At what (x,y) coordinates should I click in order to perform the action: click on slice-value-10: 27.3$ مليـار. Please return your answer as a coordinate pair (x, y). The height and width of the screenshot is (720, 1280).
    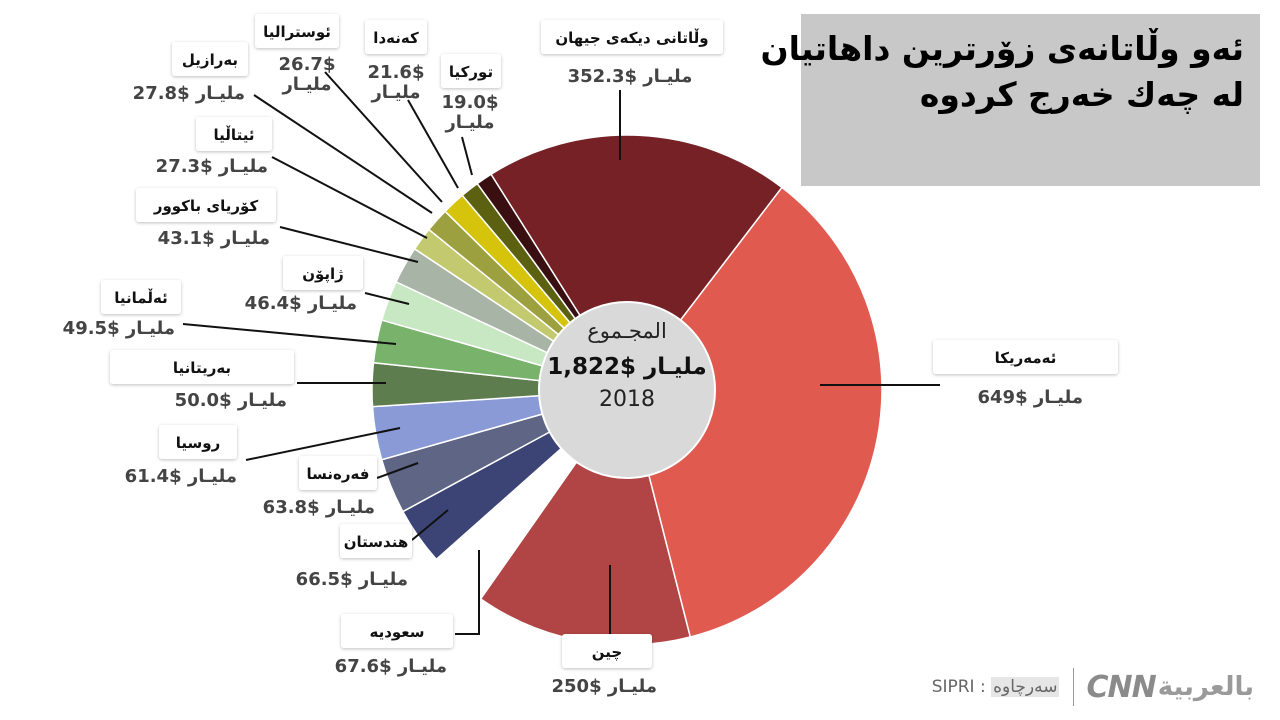
    Looking at the image, I should click on (212, 166).